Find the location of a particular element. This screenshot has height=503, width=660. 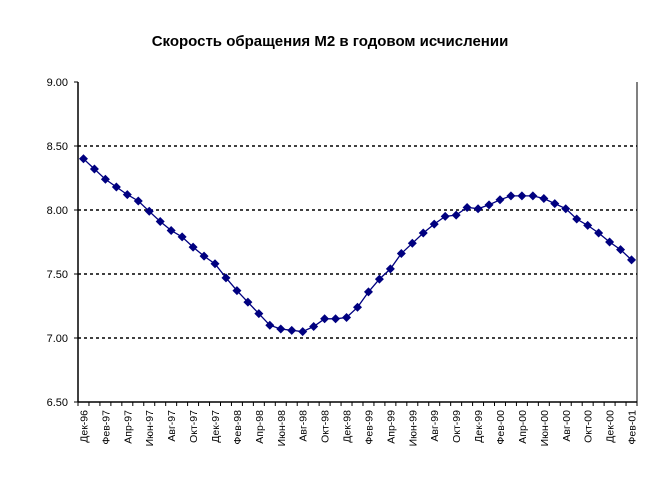

x-tick-label: Авг-99 is located at coordinates (435, 426).